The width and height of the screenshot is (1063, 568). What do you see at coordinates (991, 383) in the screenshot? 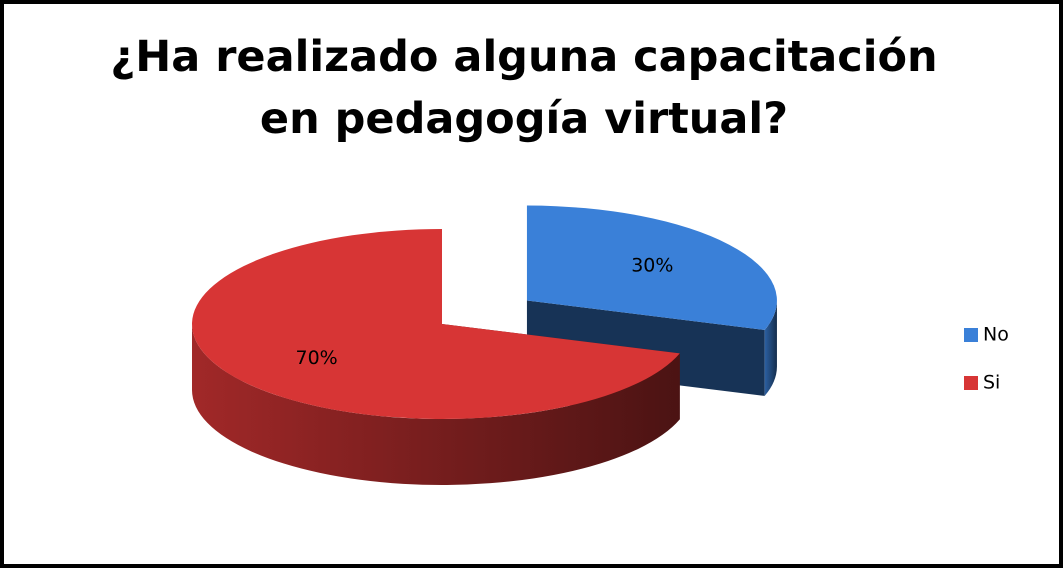
I see `legend-label: Si` at bounding box center [991, 383].